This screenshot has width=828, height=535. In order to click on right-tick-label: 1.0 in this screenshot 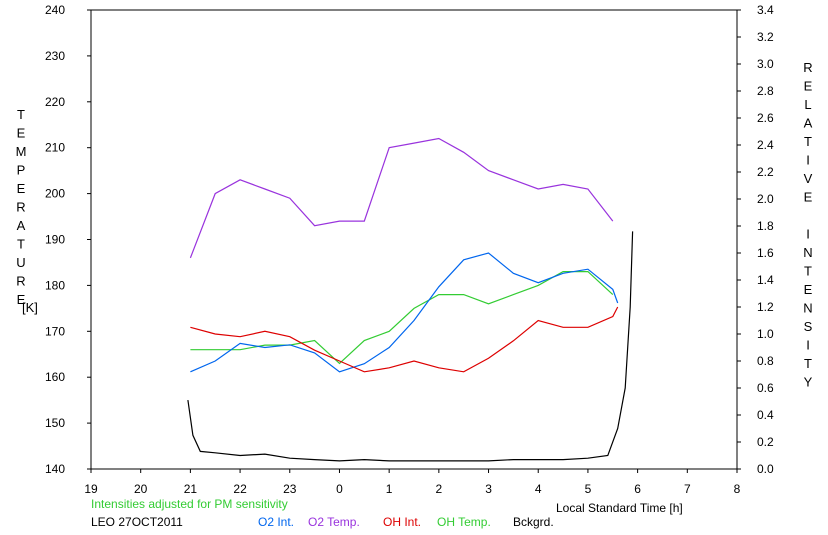, I will do `click(765, 334)`.